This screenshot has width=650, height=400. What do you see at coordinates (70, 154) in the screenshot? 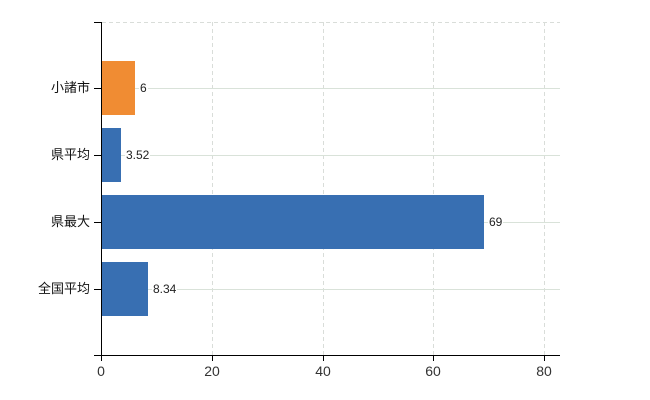
I see `category-label: 県平均` at bounding box center [70, 154].